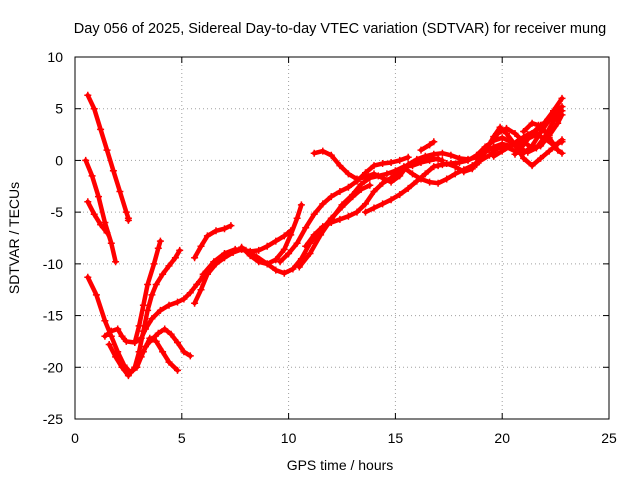  What do you see at coordinates (502, 438) in the screenshot?
I see `x-tick-label: 20` at bounding box center [502, 438].